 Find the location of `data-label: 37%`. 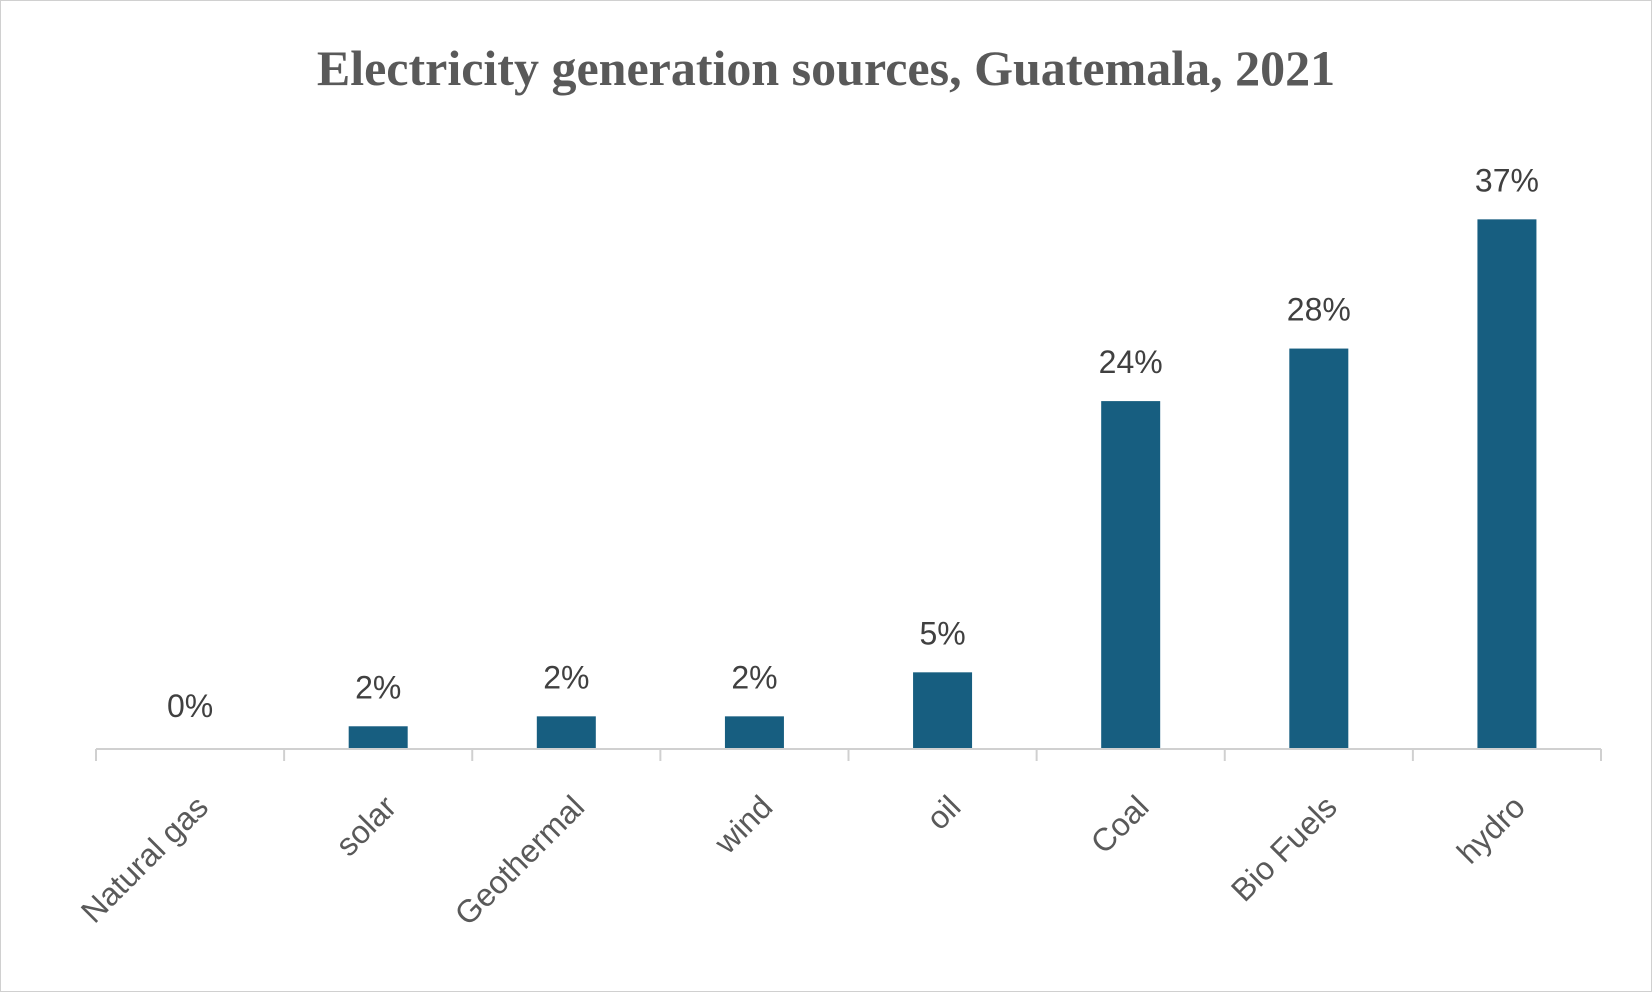

data-label: 37% is located at coordinates (1507, 180).